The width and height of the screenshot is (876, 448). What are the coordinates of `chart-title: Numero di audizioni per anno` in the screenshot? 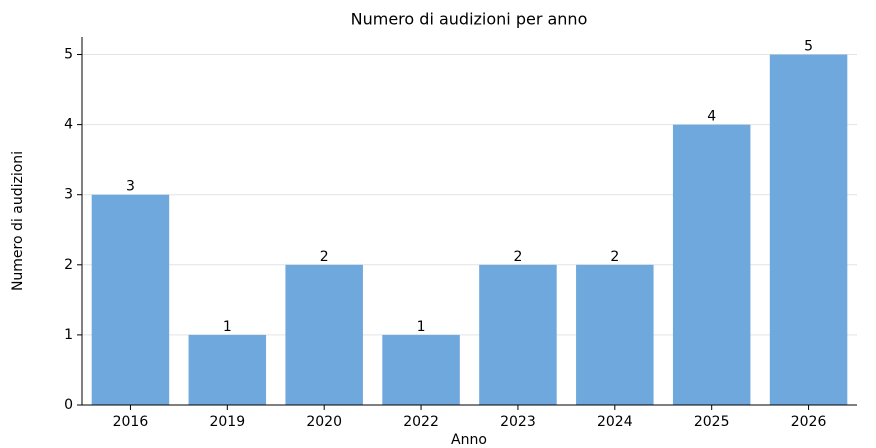 It's located at (469, 19).